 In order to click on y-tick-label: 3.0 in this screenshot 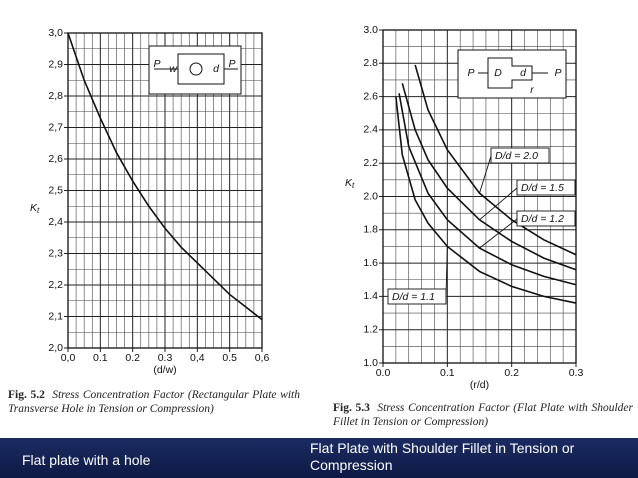, I will do `click(370, 30)`.